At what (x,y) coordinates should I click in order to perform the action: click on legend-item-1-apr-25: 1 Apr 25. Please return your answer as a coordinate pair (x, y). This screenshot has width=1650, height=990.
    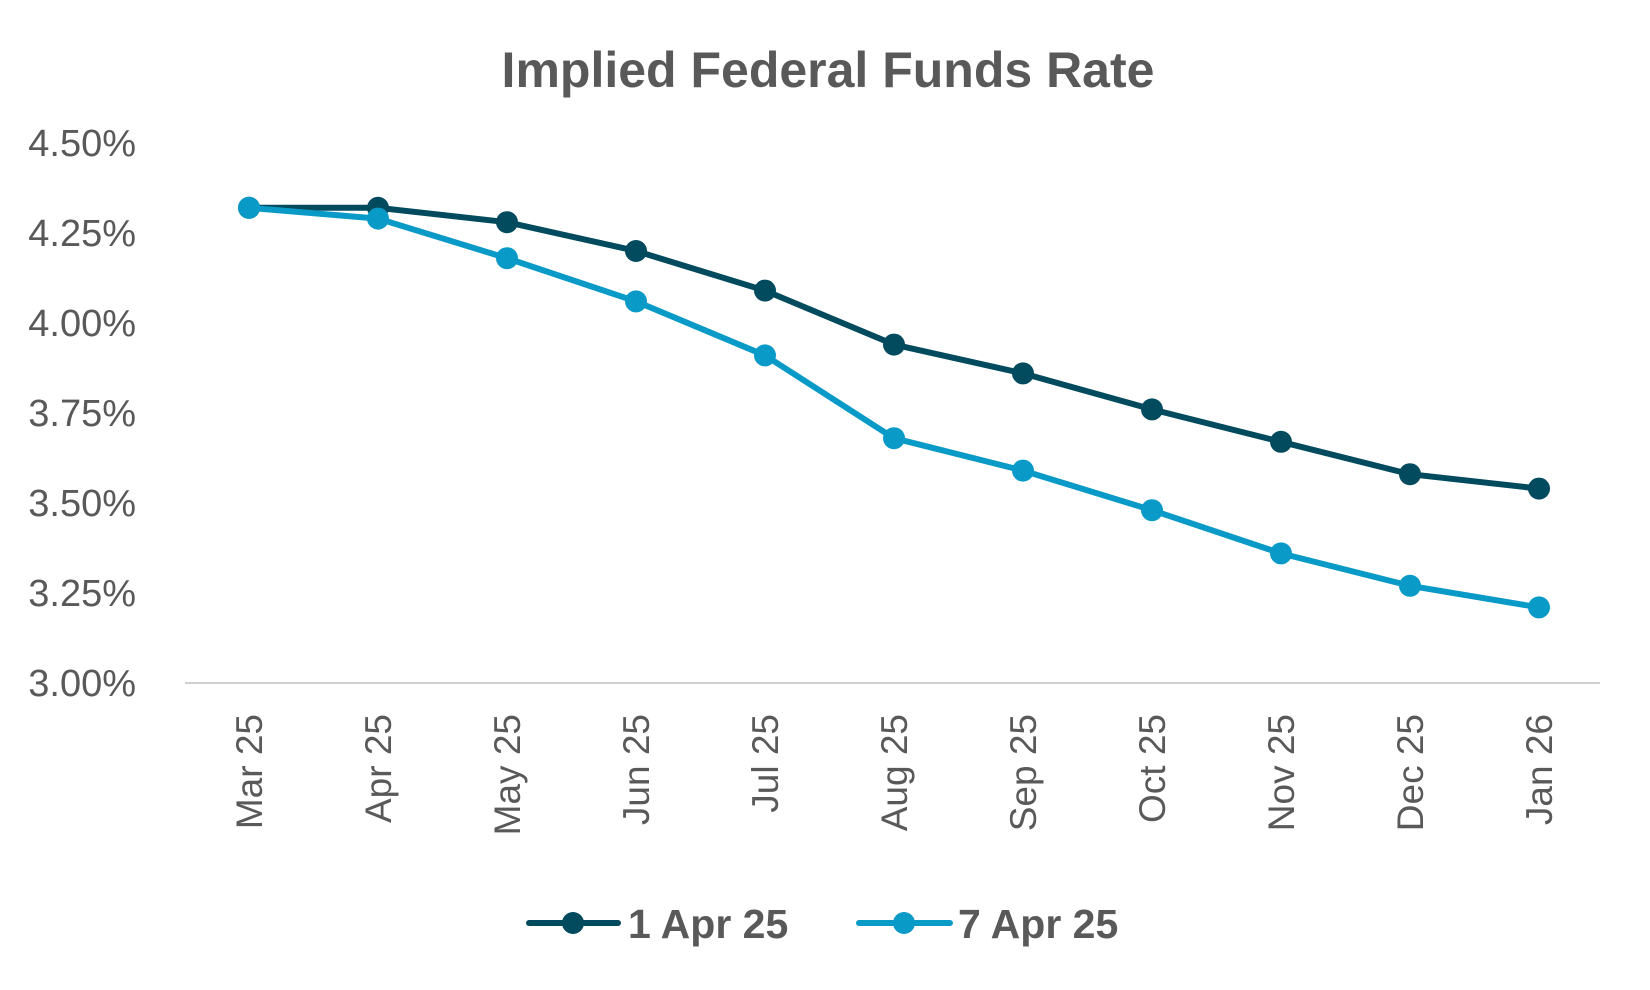
    Looking at the image, I should click on (657, 924).